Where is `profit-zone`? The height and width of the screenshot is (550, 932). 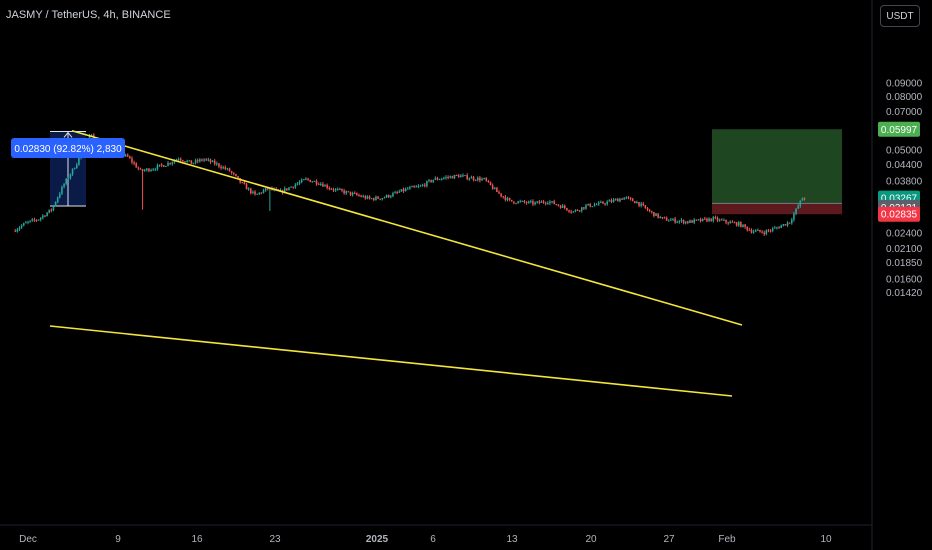
profit-zone is located at coordinates (777, 166).